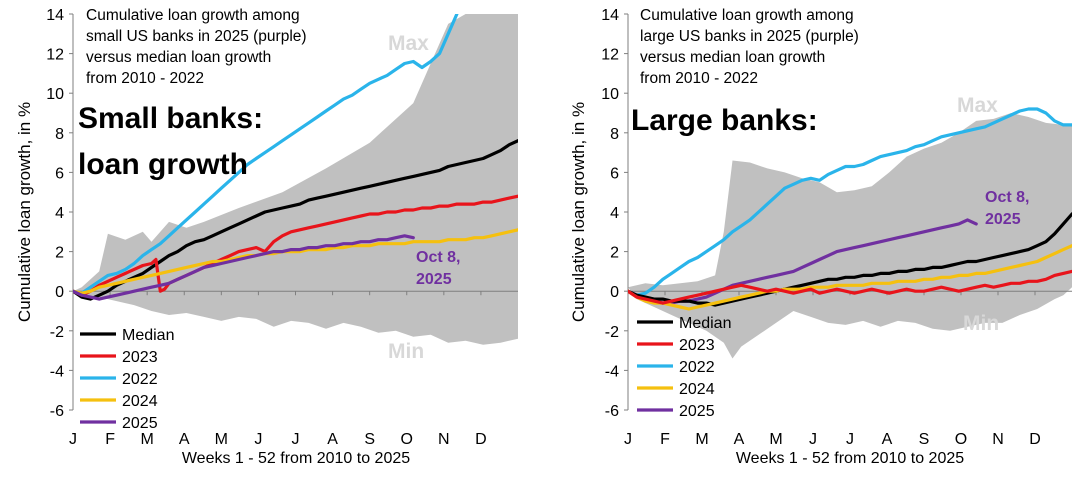 The height and width of the screenshot is (477, 1080). What do you see at coordinates (196, 36) in the screenshot?
I see `chart-title-line: small US banks in 2025 (purple)` at bounding box center [196, 36].